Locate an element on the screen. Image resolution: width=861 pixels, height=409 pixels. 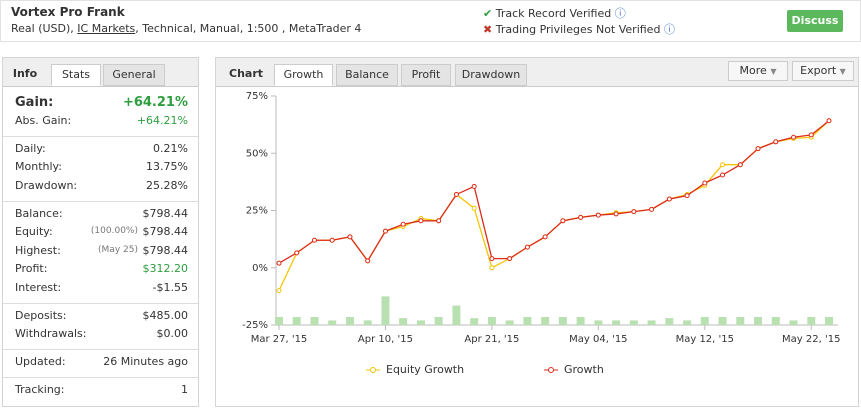
stat-label: Interest: is located at coordinates (38, 287).